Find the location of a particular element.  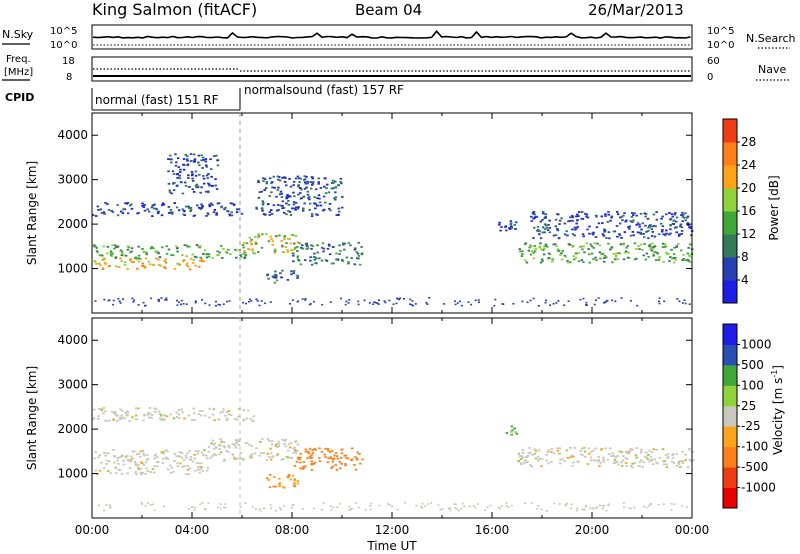

scatter-region is located at coordinates (283, 481).